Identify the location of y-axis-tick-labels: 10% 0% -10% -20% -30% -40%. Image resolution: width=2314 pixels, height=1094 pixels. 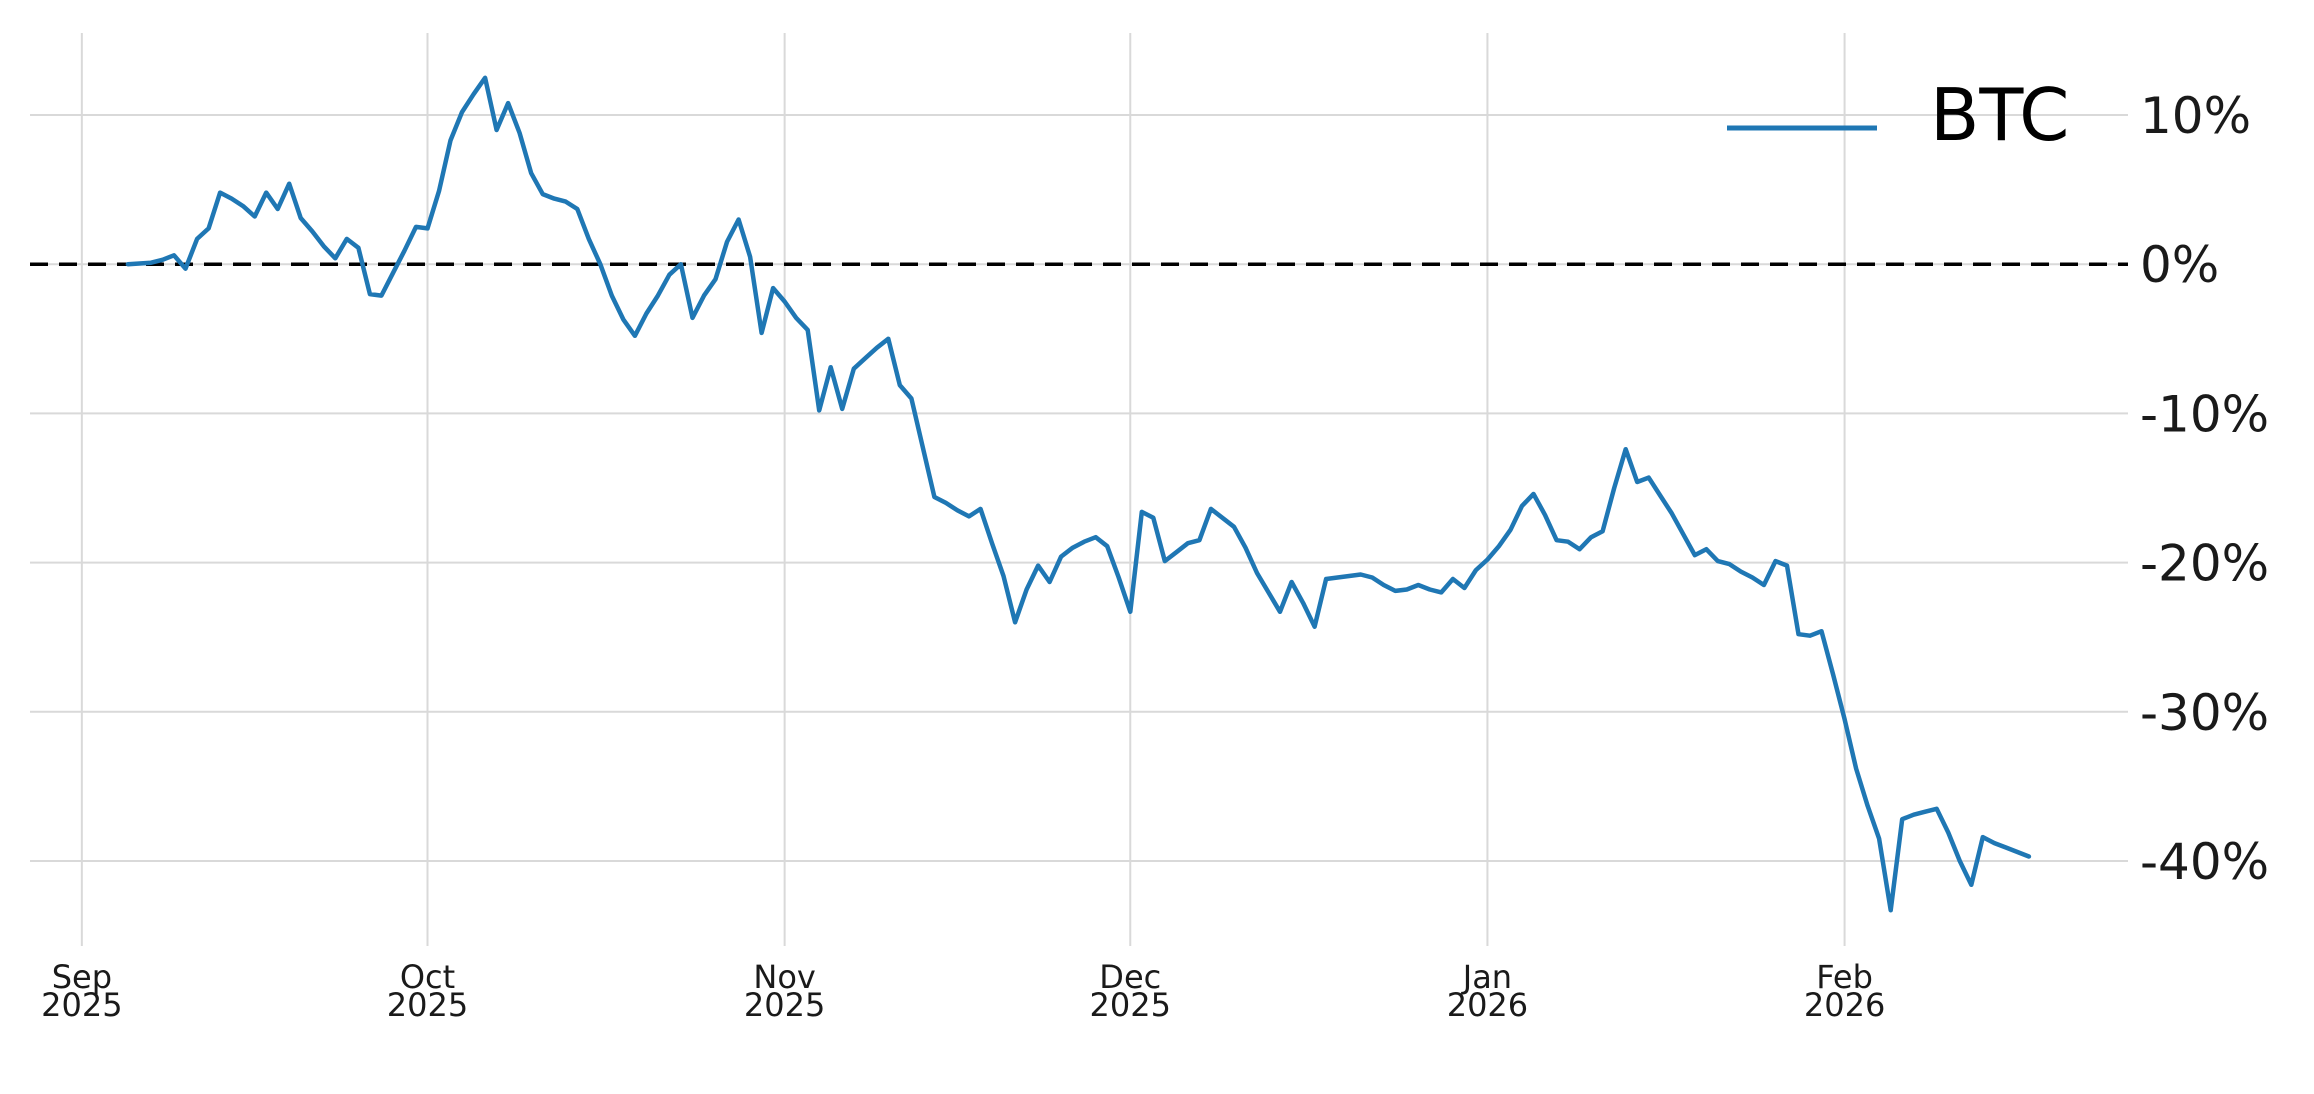
(2204, 489).